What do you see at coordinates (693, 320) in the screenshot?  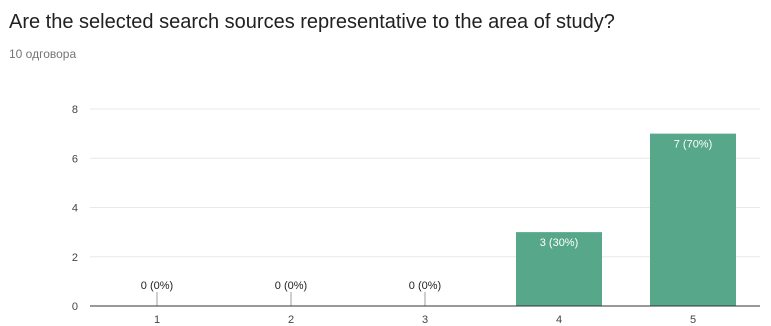 I see `x-tick-label: 5` at bounding box center [693, 320].